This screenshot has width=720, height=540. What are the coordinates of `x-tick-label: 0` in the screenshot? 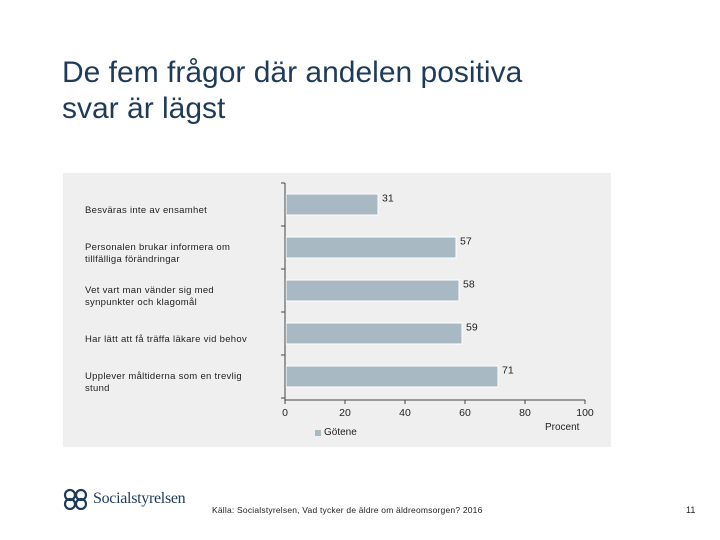 It's located at (285, 413).